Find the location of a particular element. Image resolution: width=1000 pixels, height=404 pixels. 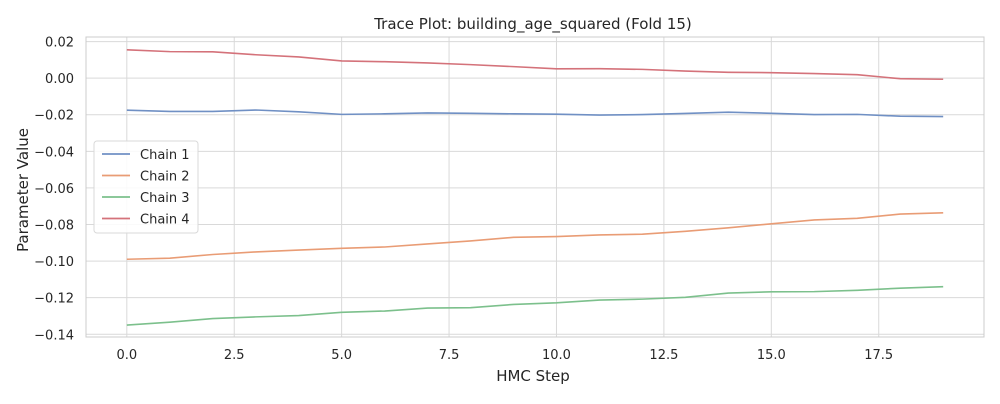

legend-label: Chain 4 is located at coordinates (165, 220).